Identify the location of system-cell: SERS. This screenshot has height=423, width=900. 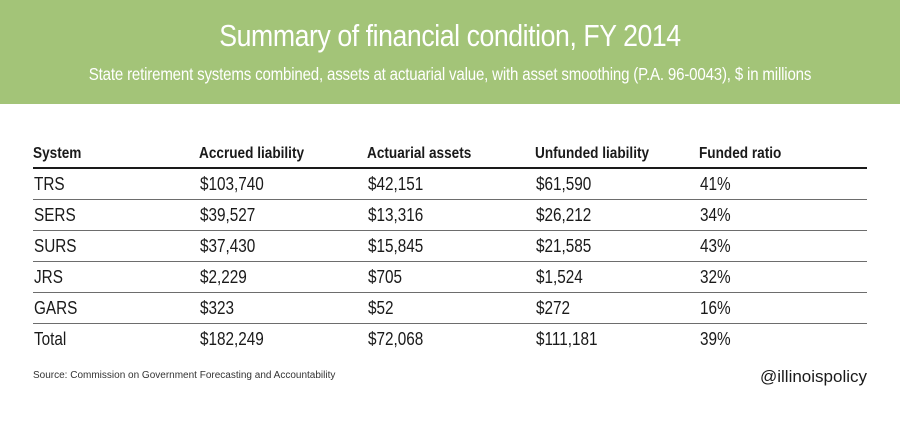
(116, 215).